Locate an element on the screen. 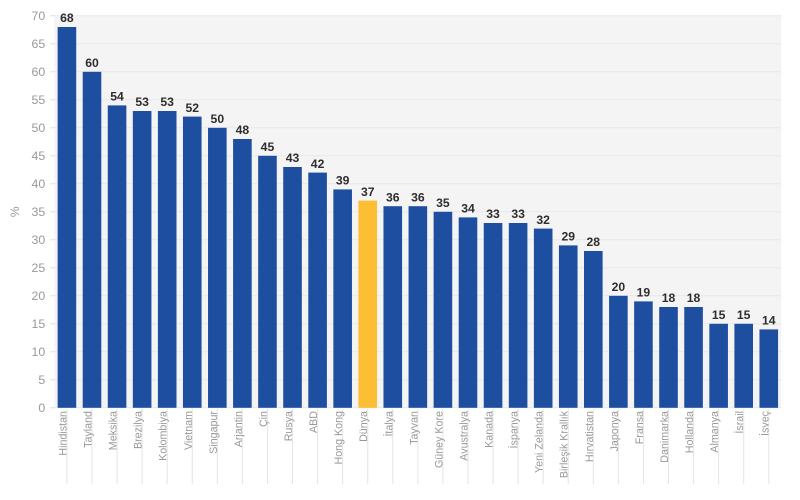  svg-text: 32 is located at coordinates (543, 220).